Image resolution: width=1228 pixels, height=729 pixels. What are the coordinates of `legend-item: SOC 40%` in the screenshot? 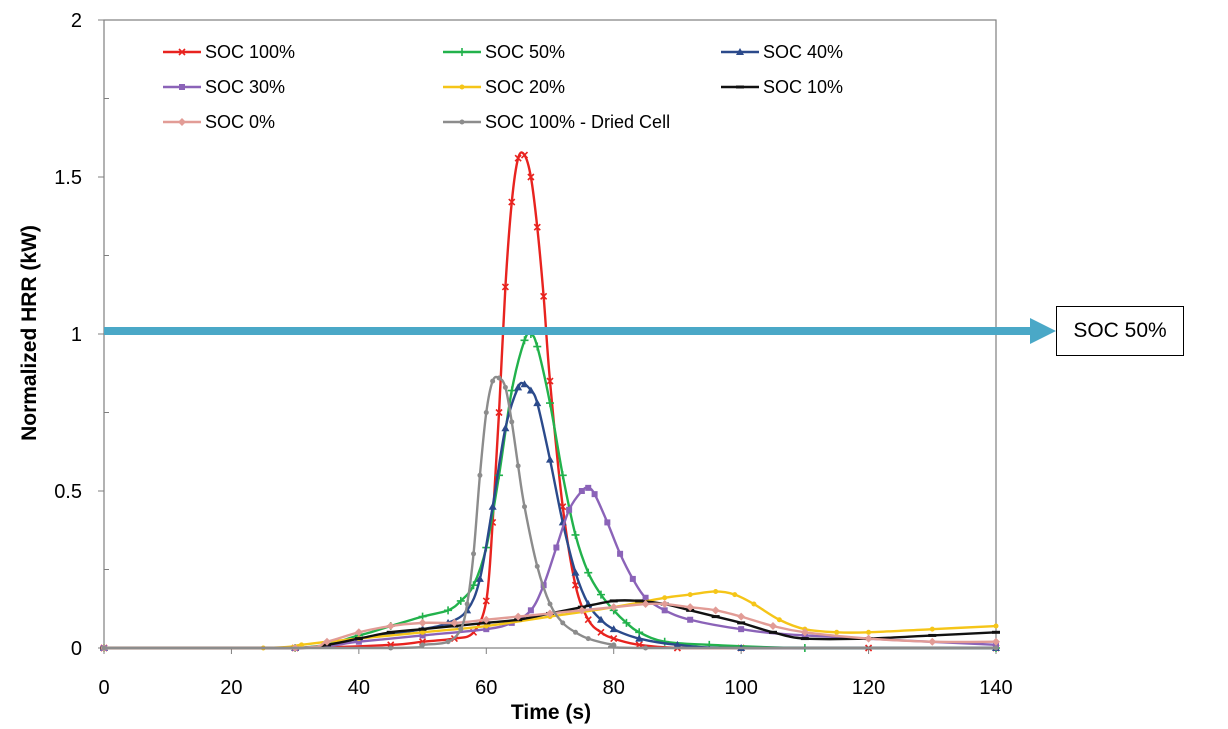 It's located at (782, 52).